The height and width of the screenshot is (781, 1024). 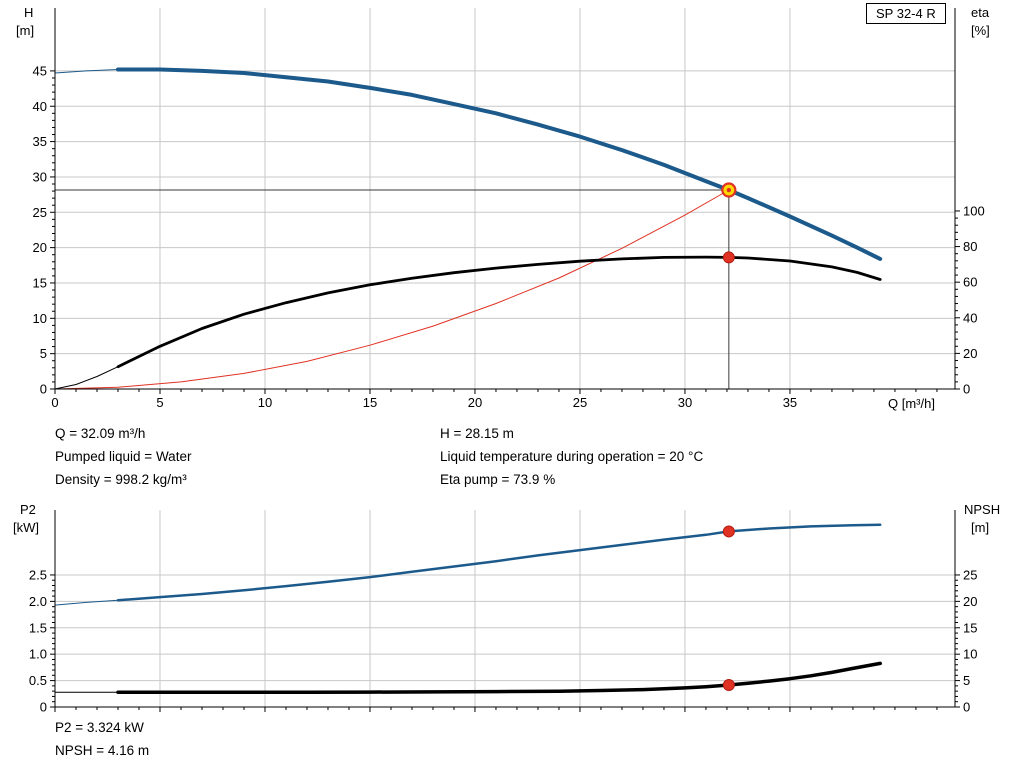 What do you see at coordinates (982, 509) in the screenshot?
I see `npsh-axis-name: NPSH` at bounding box center [982, 509].